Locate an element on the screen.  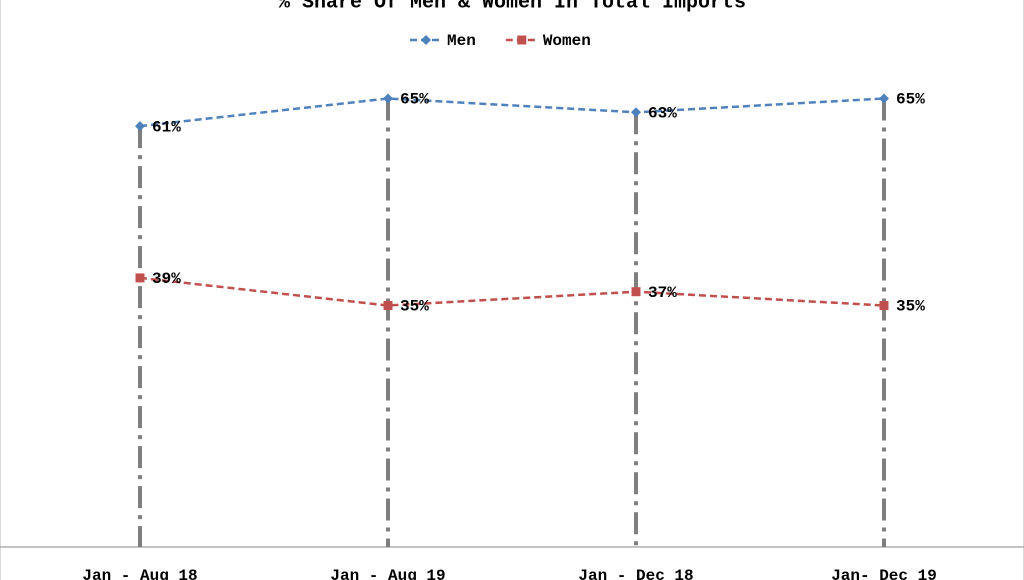
legend-label: Women is located at coordinates (567, 41).